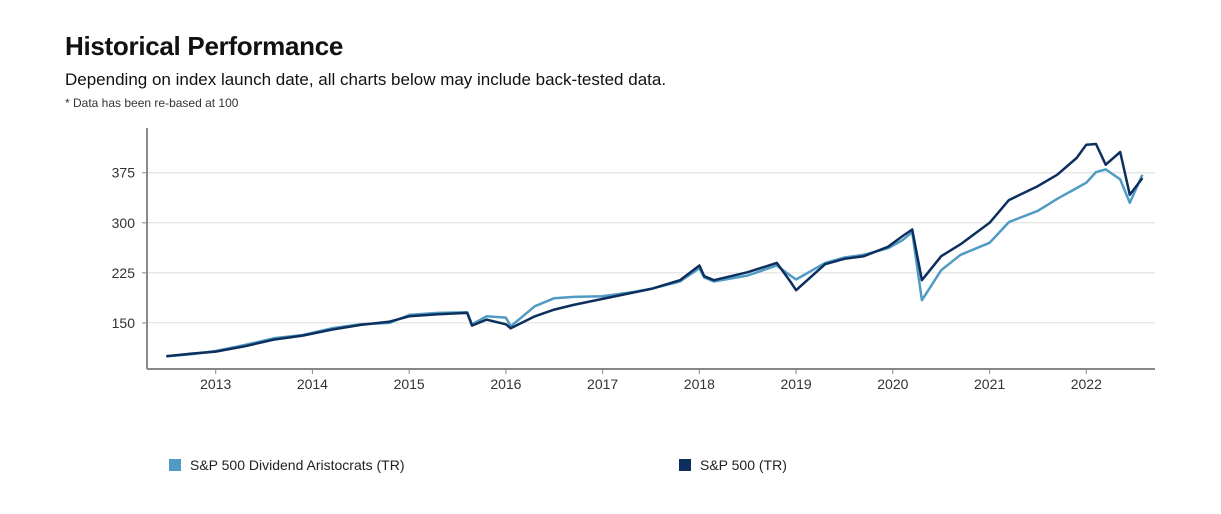 Image resolution: width=1221 pixels, height=514 pixels. What do you see at coordinates (124, 223) in the screenshot?
I see `y-tick-label: 300` at bounding box center [124, 223].